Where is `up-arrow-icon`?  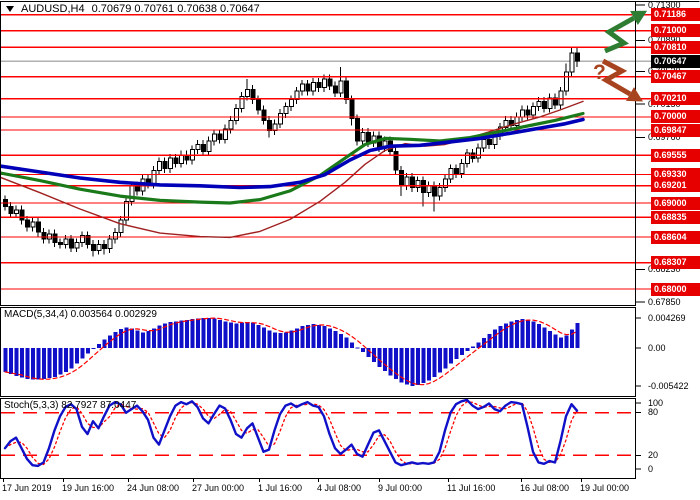
up-arrow-icon is located at coordinates (627, 29).